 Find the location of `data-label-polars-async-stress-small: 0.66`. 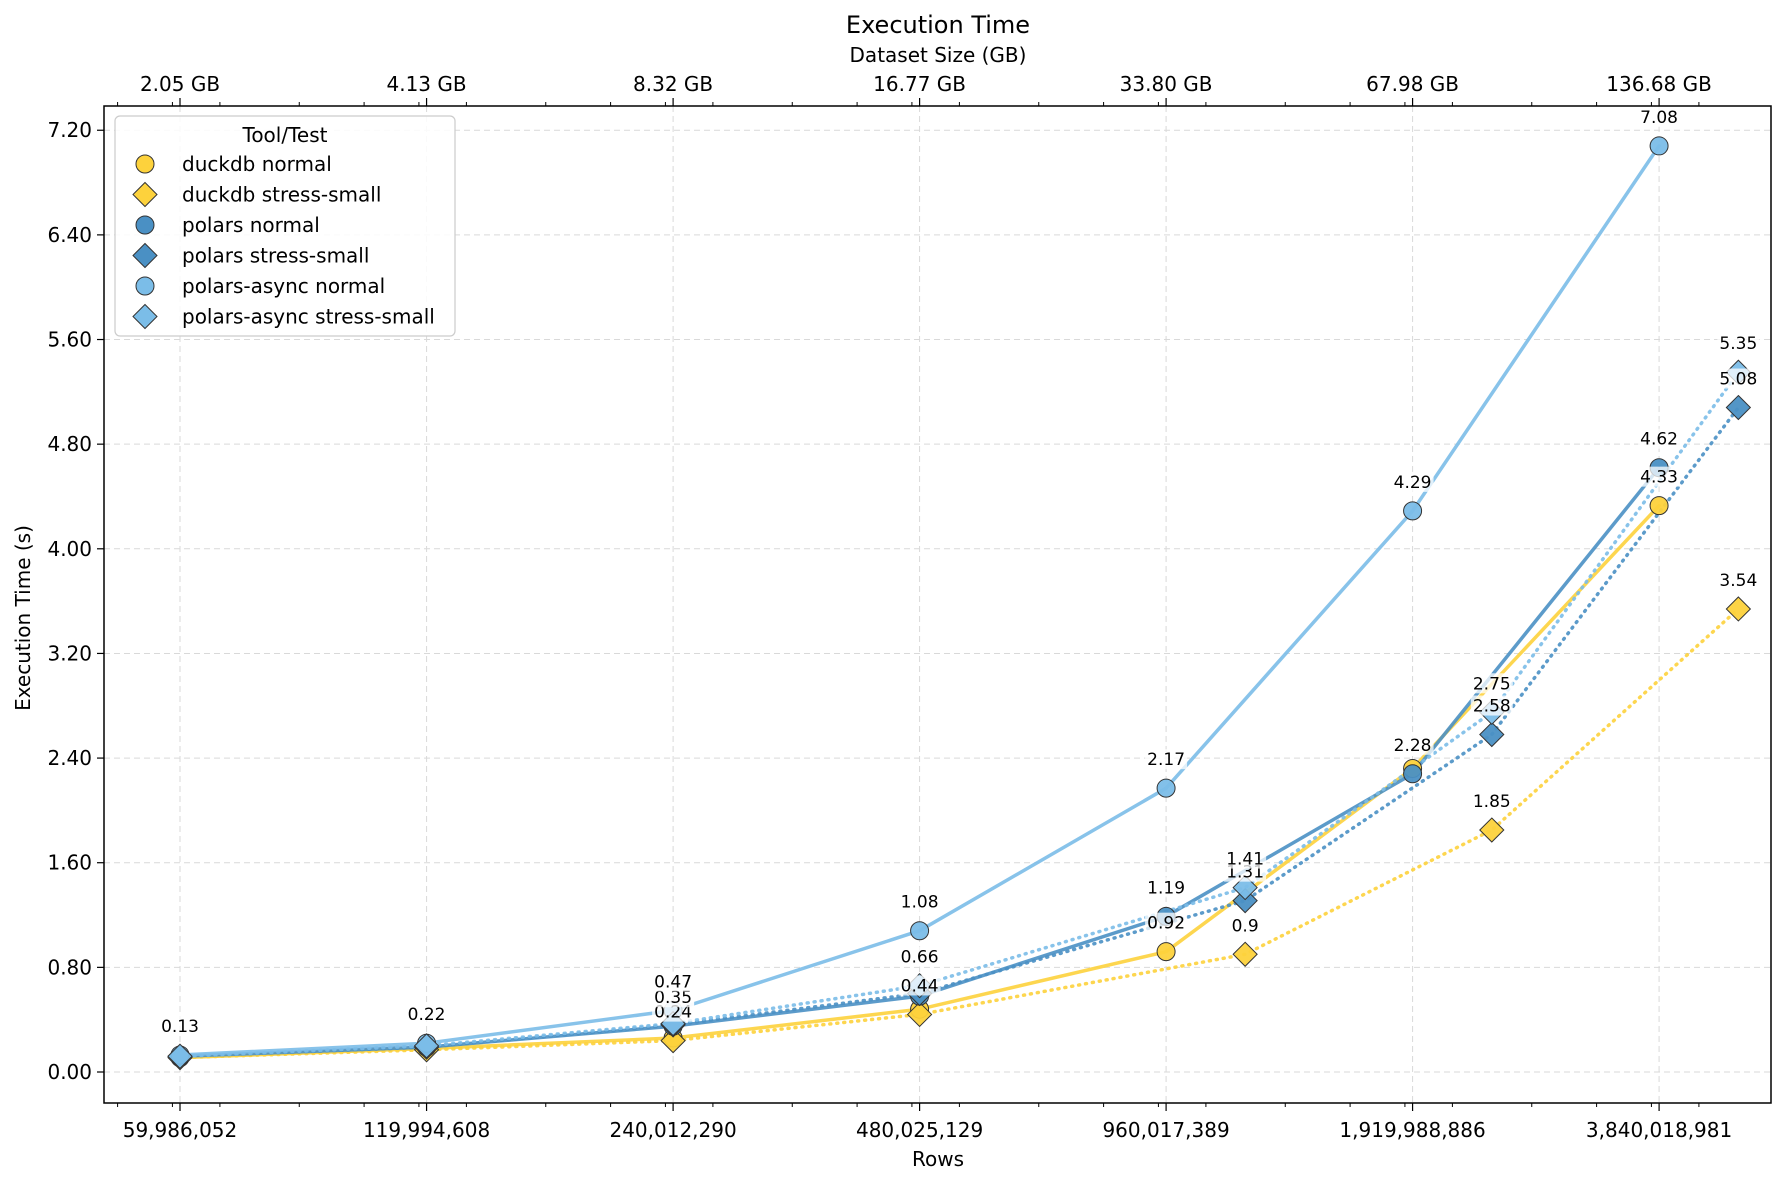

data-label-polars-async-stress-small: 0.66 is located at coordinates (920, 958).